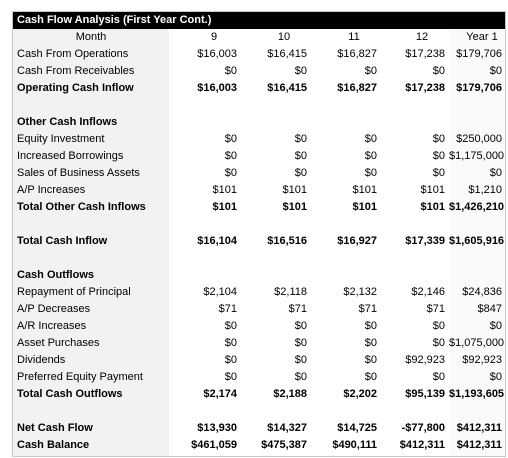  What do you see at coordinates (259, 122) in the screenshot?
I see `section-heading-row: Other Cash Inflows` at bounding box center [259, 122].